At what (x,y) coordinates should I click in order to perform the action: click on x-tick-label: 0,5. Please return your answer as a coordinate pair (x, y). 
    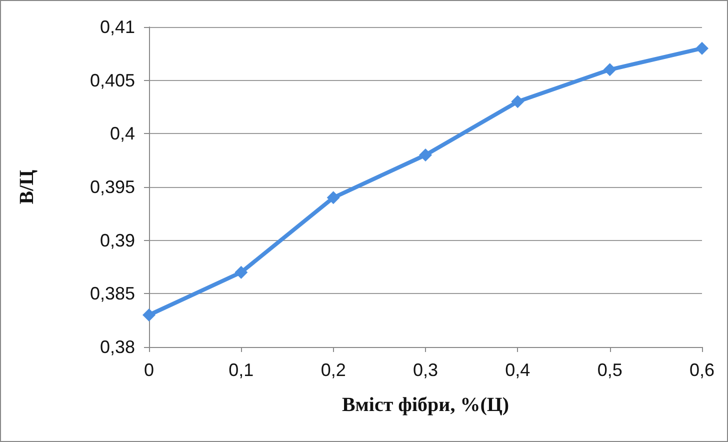
    Looking at the image, I should click on (609, 370).